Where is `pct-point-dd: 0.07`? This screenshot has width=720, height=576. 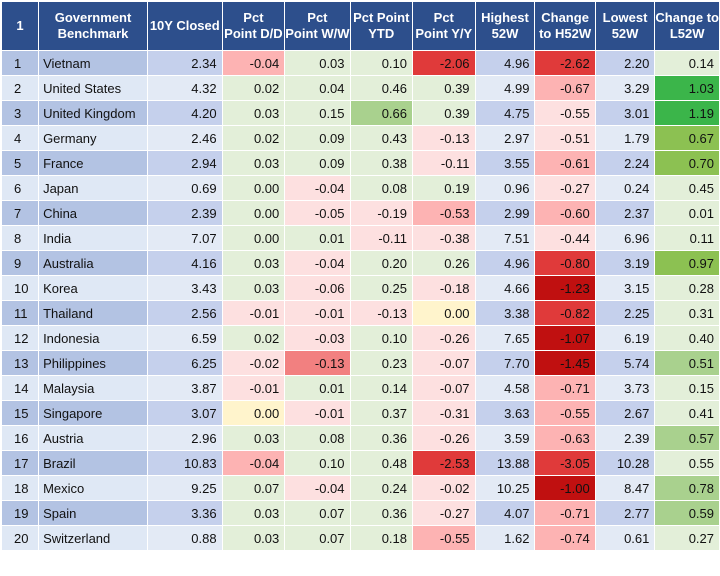 pct-point-dd: 0.07 is located at coordinates (253, 488).